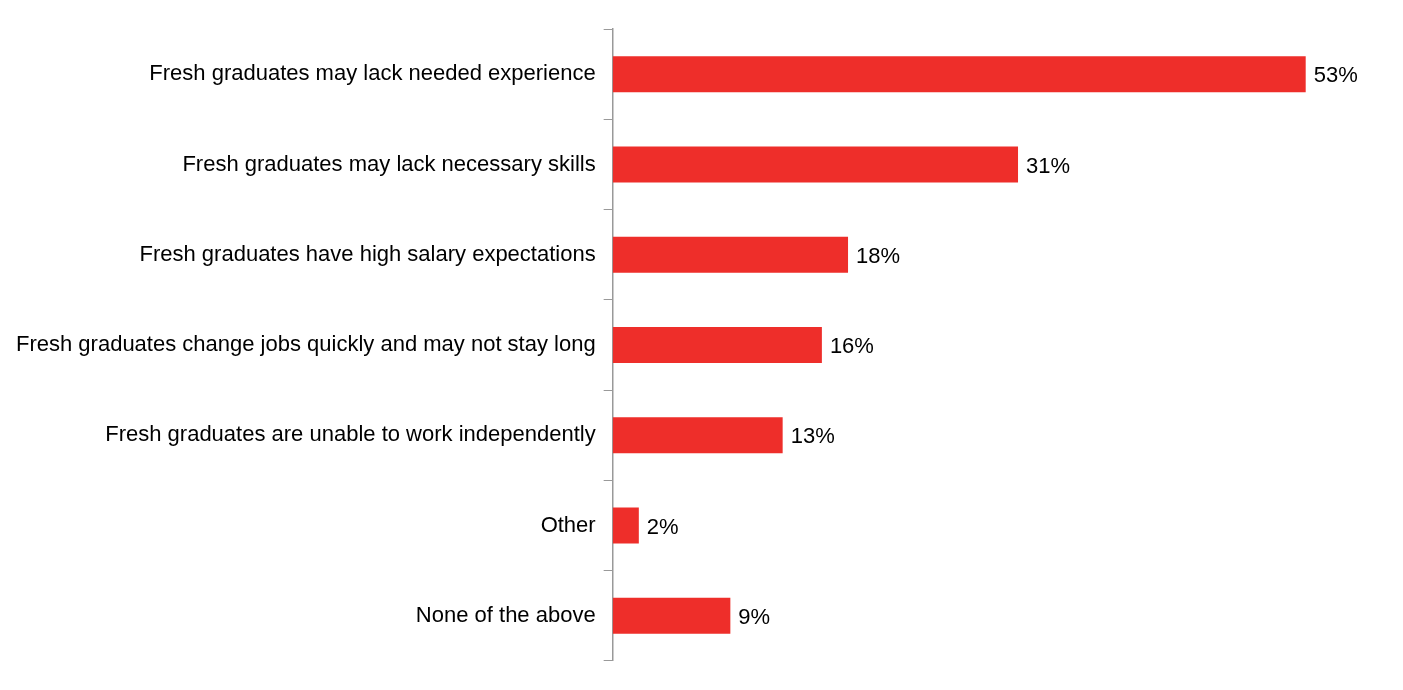  Describe the element at coordinates (367, 253) in the screenshot. I see `y-tick-label: Fresh graduates have high salary expectations` at that location.